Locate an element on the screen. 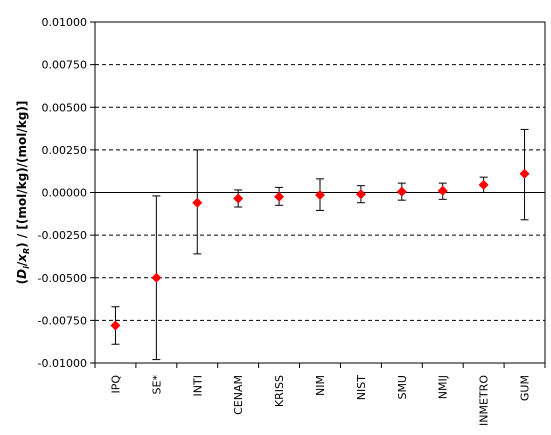  x-tick-label: NIM is located at coordinates (320, 385).